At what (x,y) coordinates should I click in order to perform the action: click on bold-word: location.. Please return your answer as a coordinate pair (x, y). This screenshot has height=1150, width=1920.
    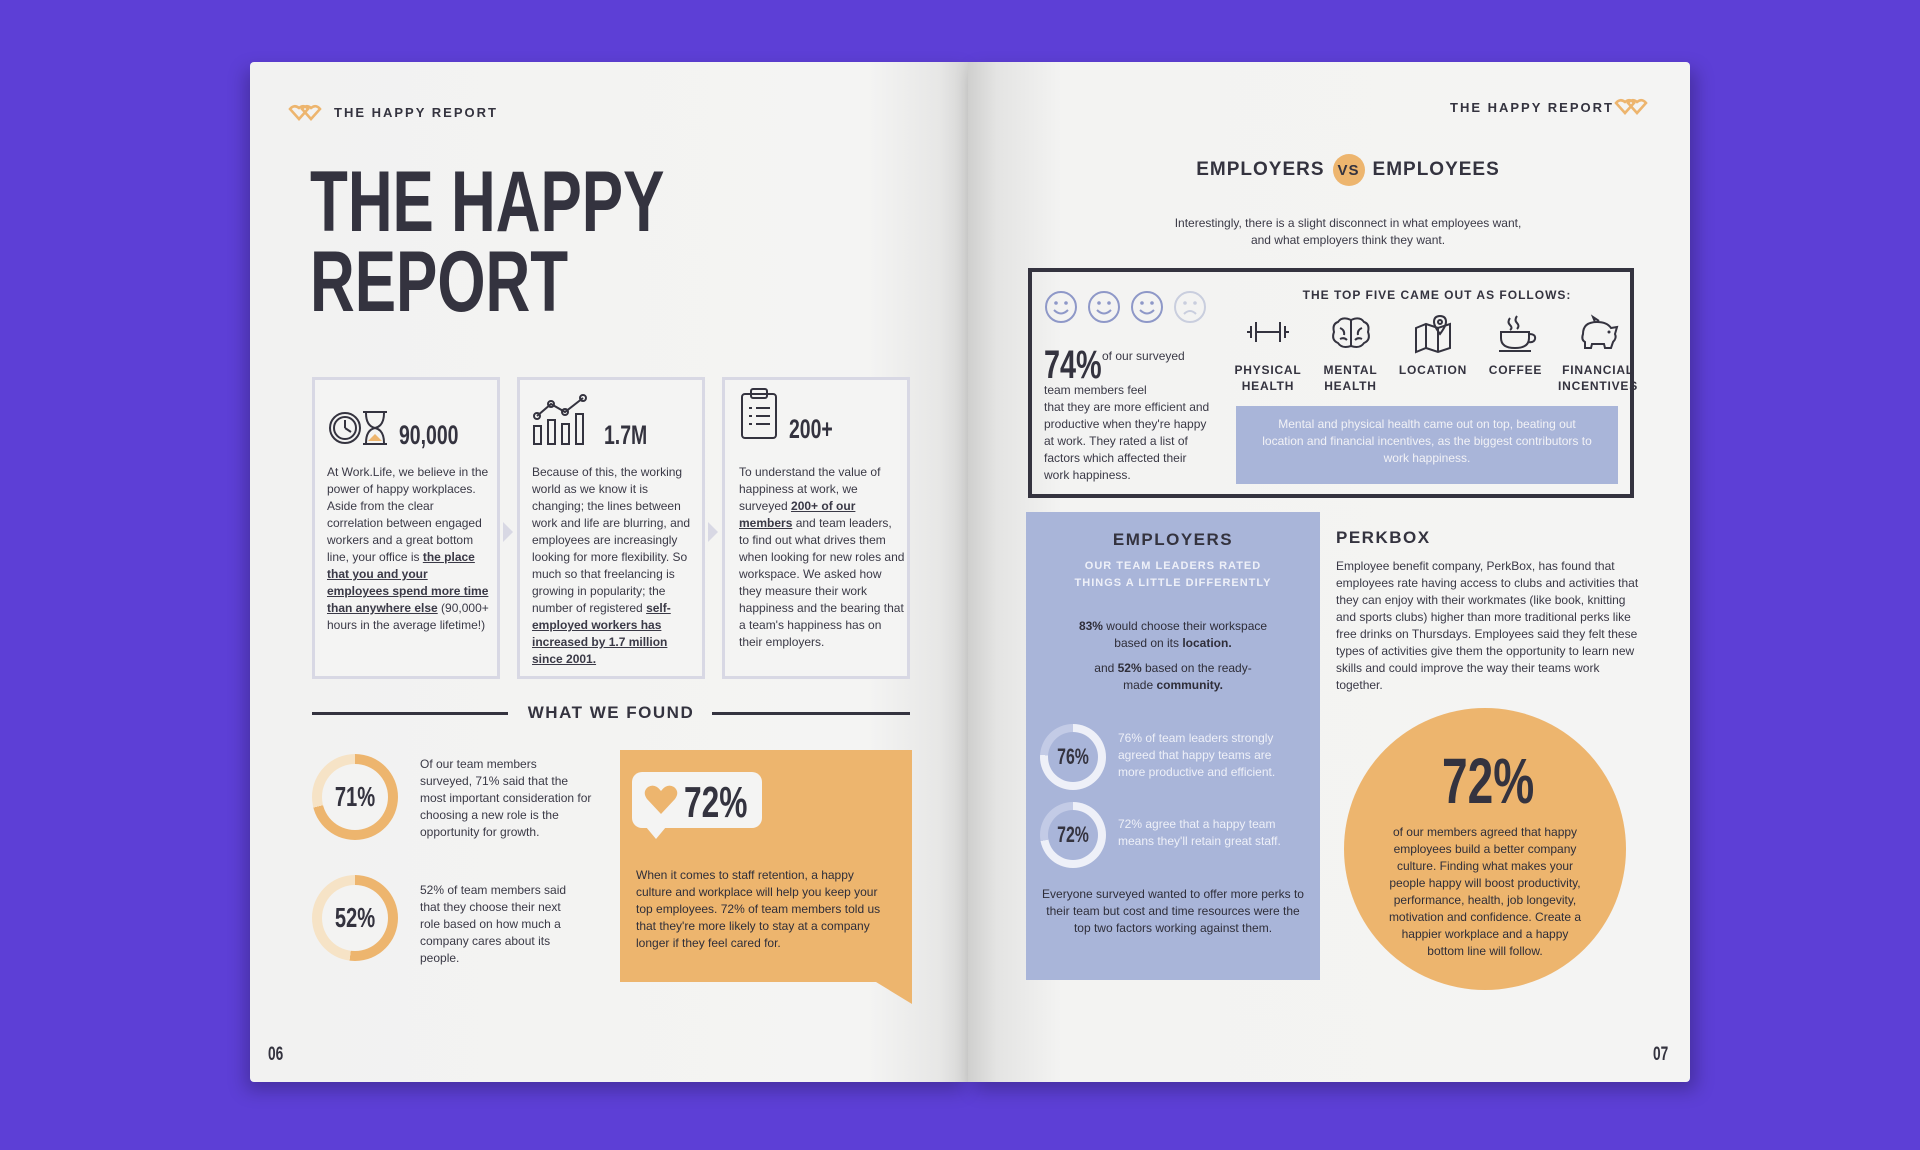
    Looking at the image, I should click on (1207, 643).